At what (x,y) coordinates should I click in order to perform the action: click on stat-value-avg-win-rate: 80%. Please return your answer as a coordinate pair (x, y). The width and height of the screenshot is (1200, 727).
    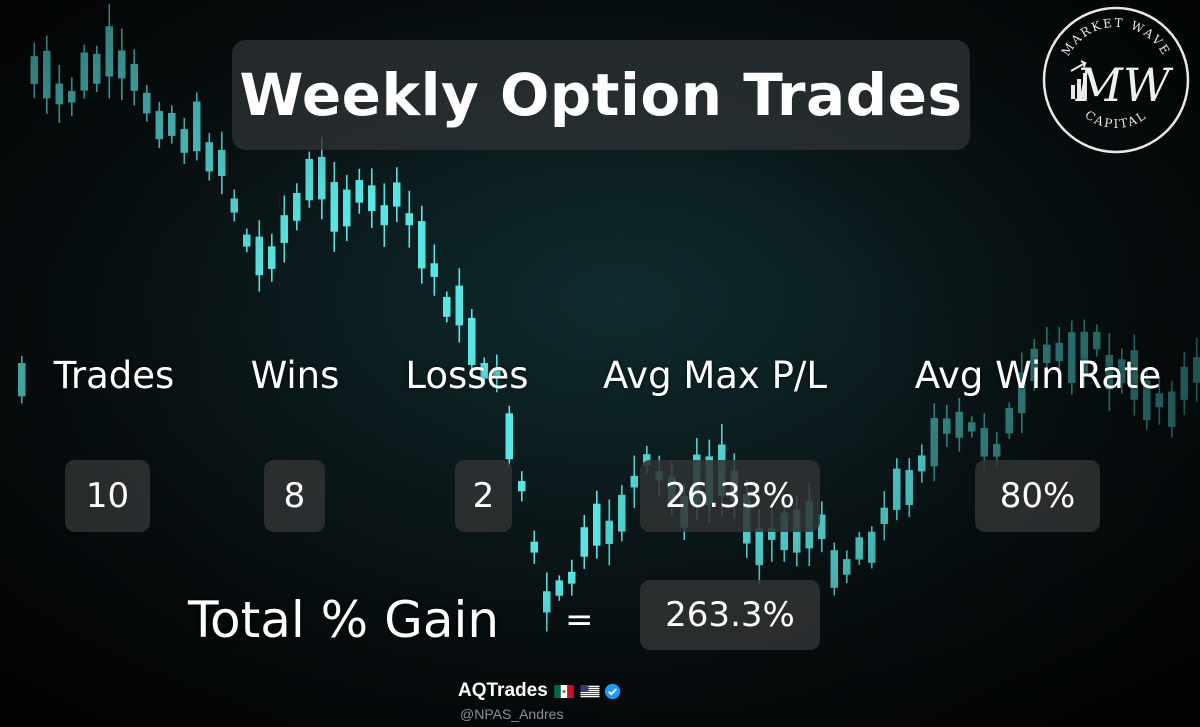
    Looking at the image, I should click on (1037, 496).